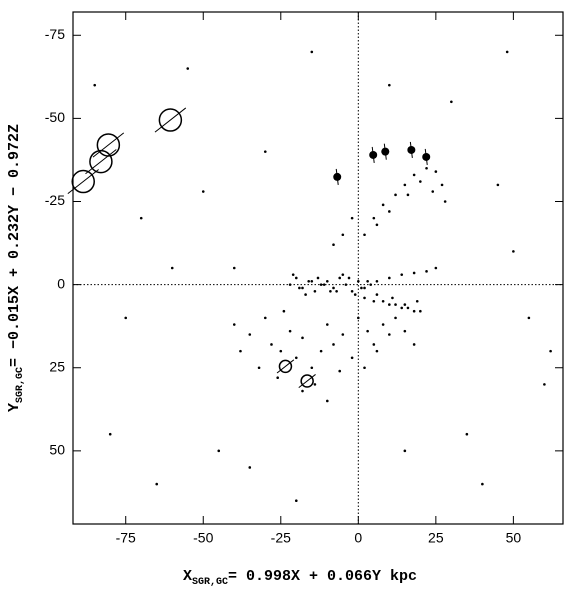  Describe the element at coordinates (358, 538) in the screenshot. I see `x-tick-label: 0` at that location.